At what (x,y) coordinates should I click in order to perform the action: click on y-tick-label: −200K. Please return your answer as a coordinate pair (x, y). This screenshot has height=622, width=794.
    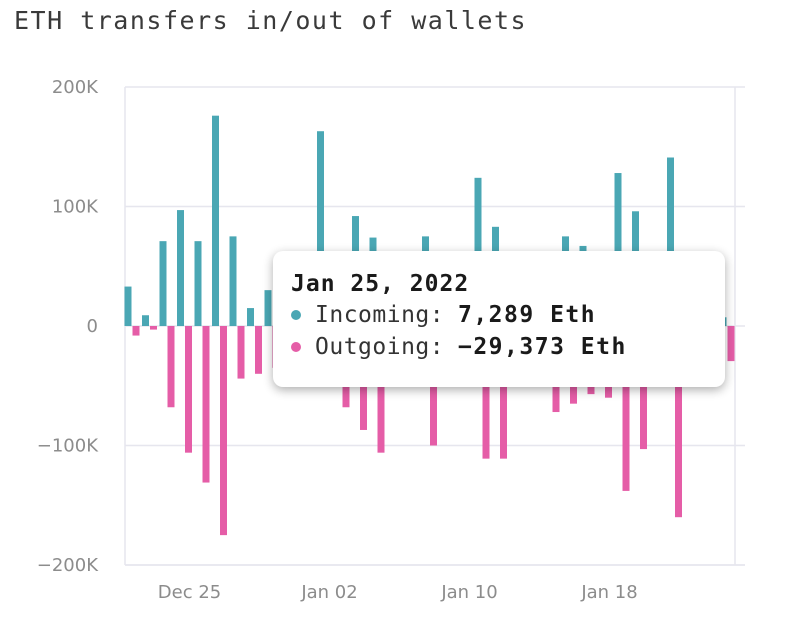
    Looking at the image, I should click on (68, 565).